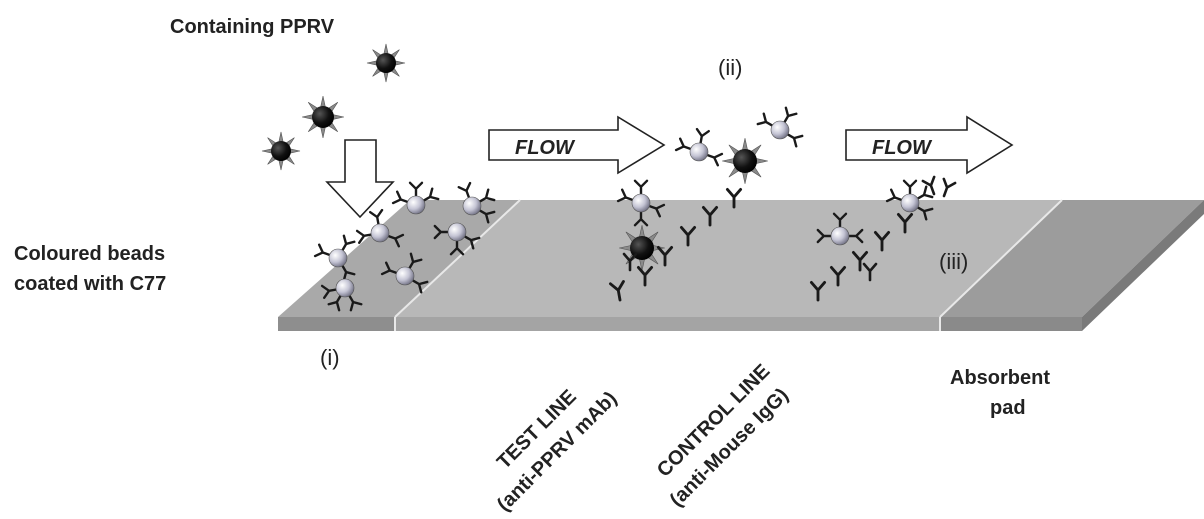 Image resolution: width=1204 pixels, height=519 pixels. Describe the element at coordinates (557, 451) in the screenshot. I see `test-line-label: TEST LINE (anti-PPRV mAb)` at that location.